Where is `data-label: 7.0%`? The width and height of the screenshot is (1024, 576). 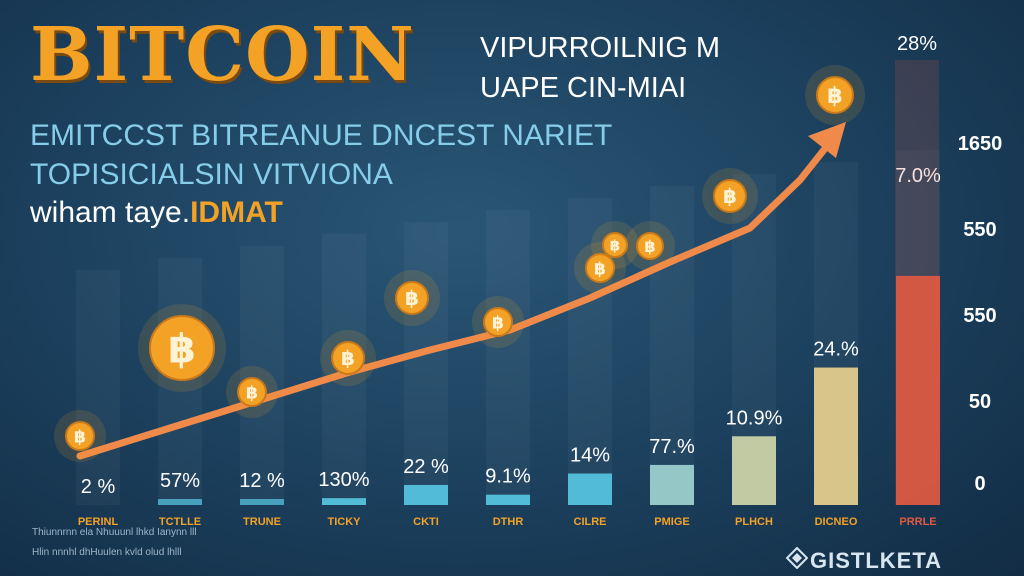
data-label: 7.0% is located at coordinates (918, 176).